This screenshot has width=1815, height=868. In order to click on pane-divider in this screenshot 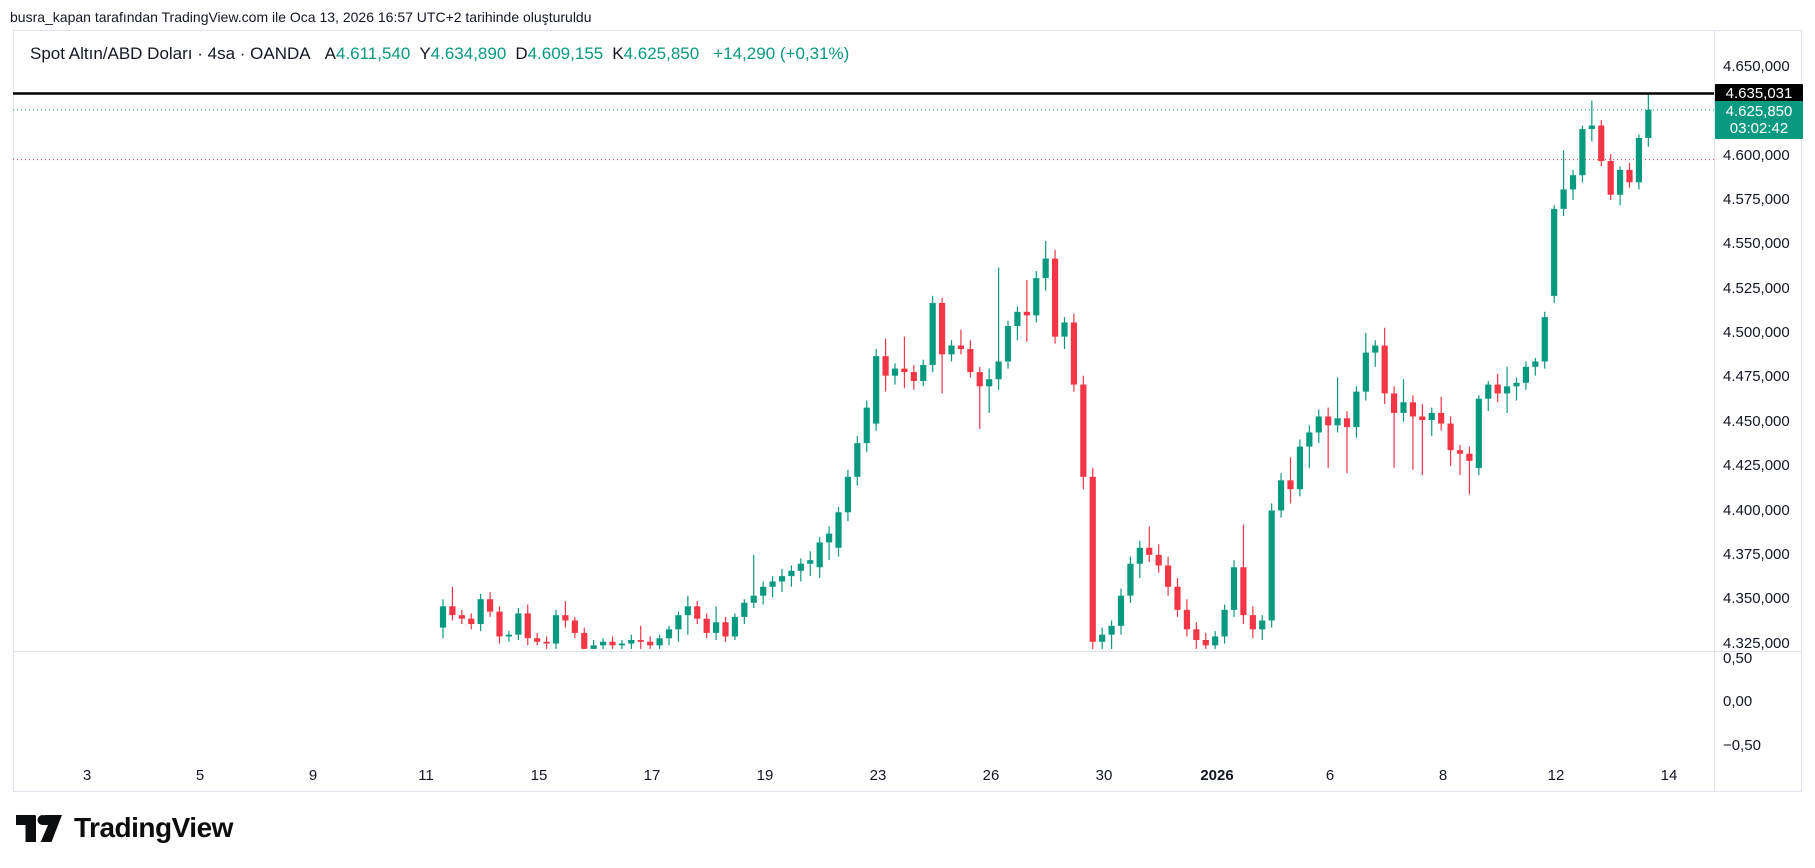, I will do `click(908, 651)`.